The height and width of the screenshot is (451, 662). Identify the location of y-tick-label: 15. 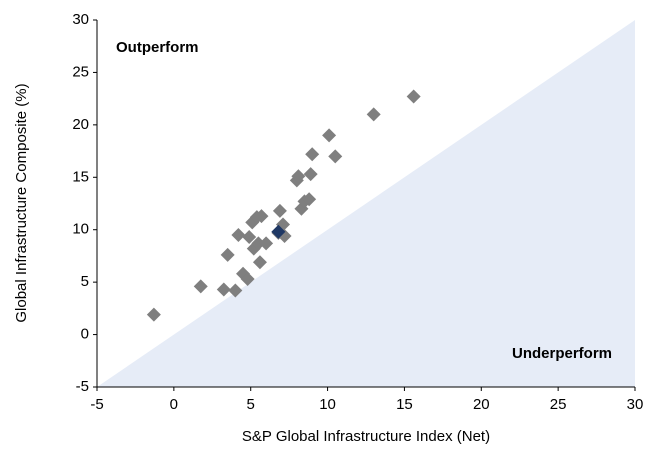
(80, 176).